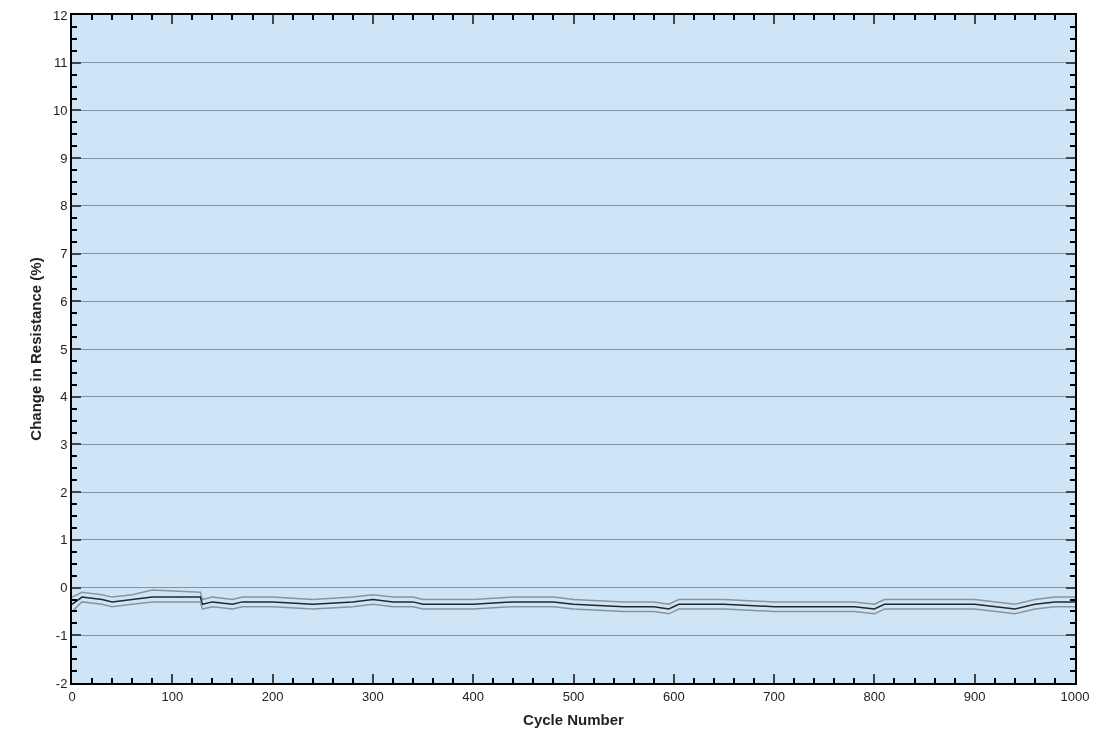 The height and width of the screenshot is (740, 1094). What do you see at coordinates (172, 696) in the screenshot?
I see `x-tick-label: 100` at bounding box center [172, 696].